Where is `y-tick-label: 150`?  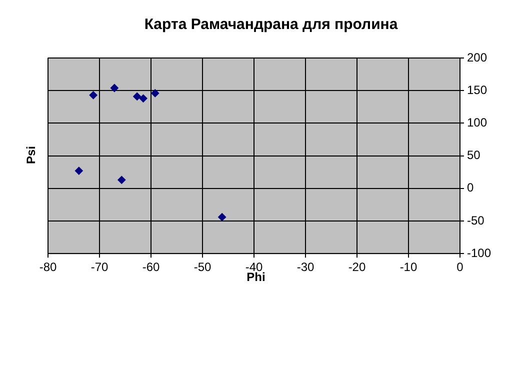
y-tick-label: 150 is located at coordinates (477, 89).